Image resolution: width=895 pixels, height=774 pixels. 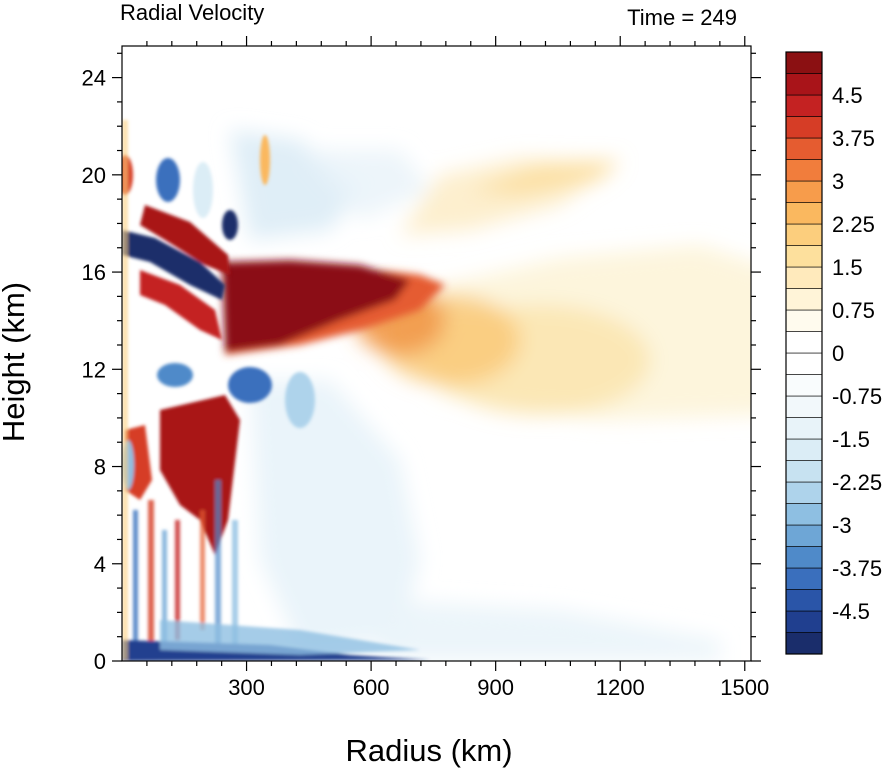 I want to click on colorbar, so click(x=804, y=353).